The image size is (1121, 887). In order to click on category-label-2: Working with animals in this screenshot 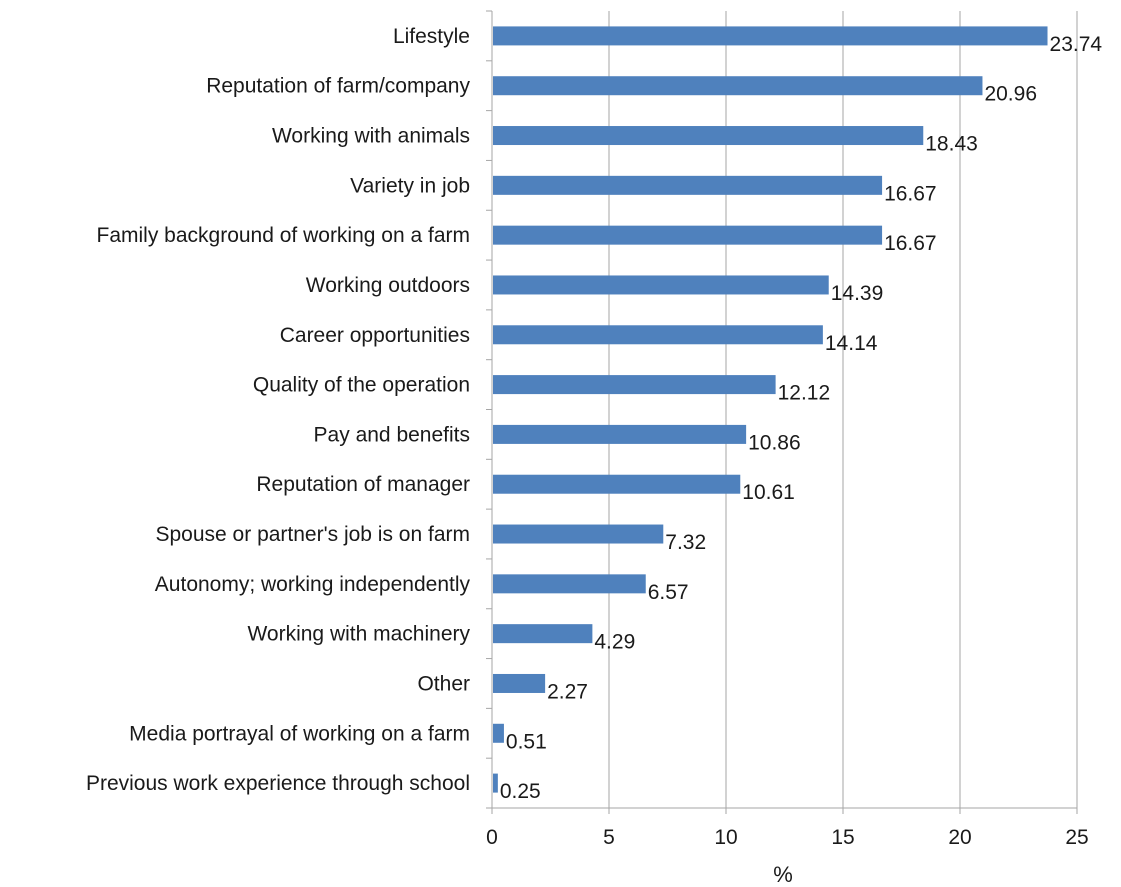, I will do `click(371, 136)`.